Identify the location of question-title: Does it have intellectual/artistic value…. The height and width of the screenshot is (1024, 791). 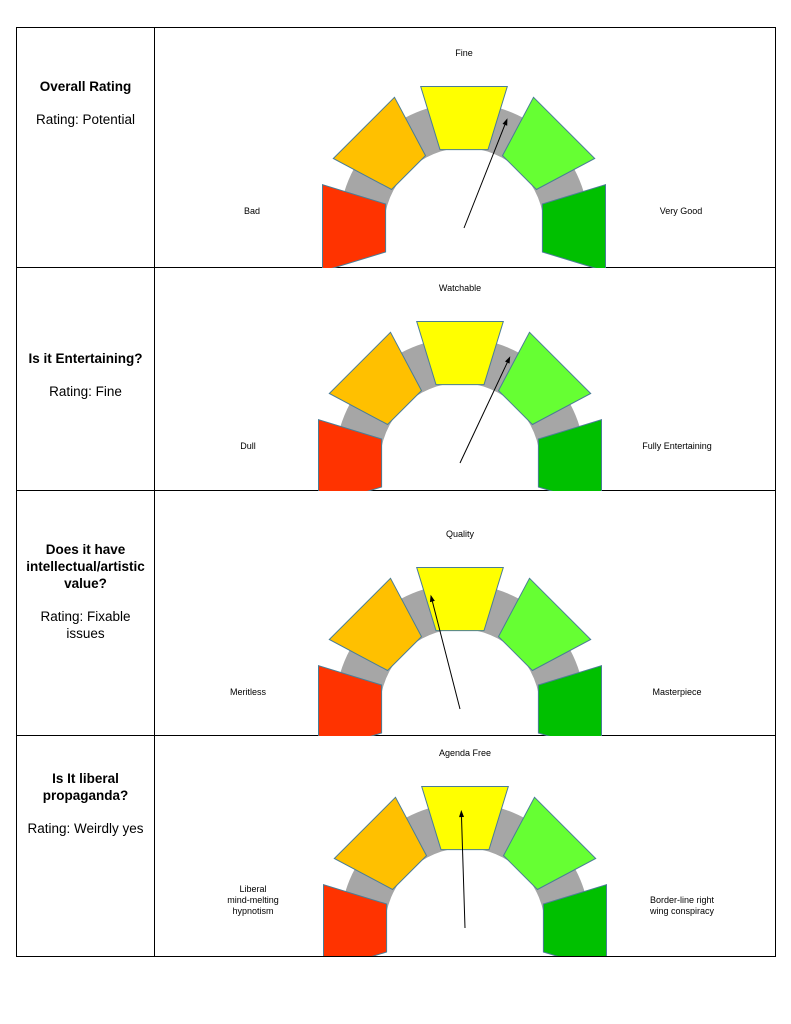
(85, 566).